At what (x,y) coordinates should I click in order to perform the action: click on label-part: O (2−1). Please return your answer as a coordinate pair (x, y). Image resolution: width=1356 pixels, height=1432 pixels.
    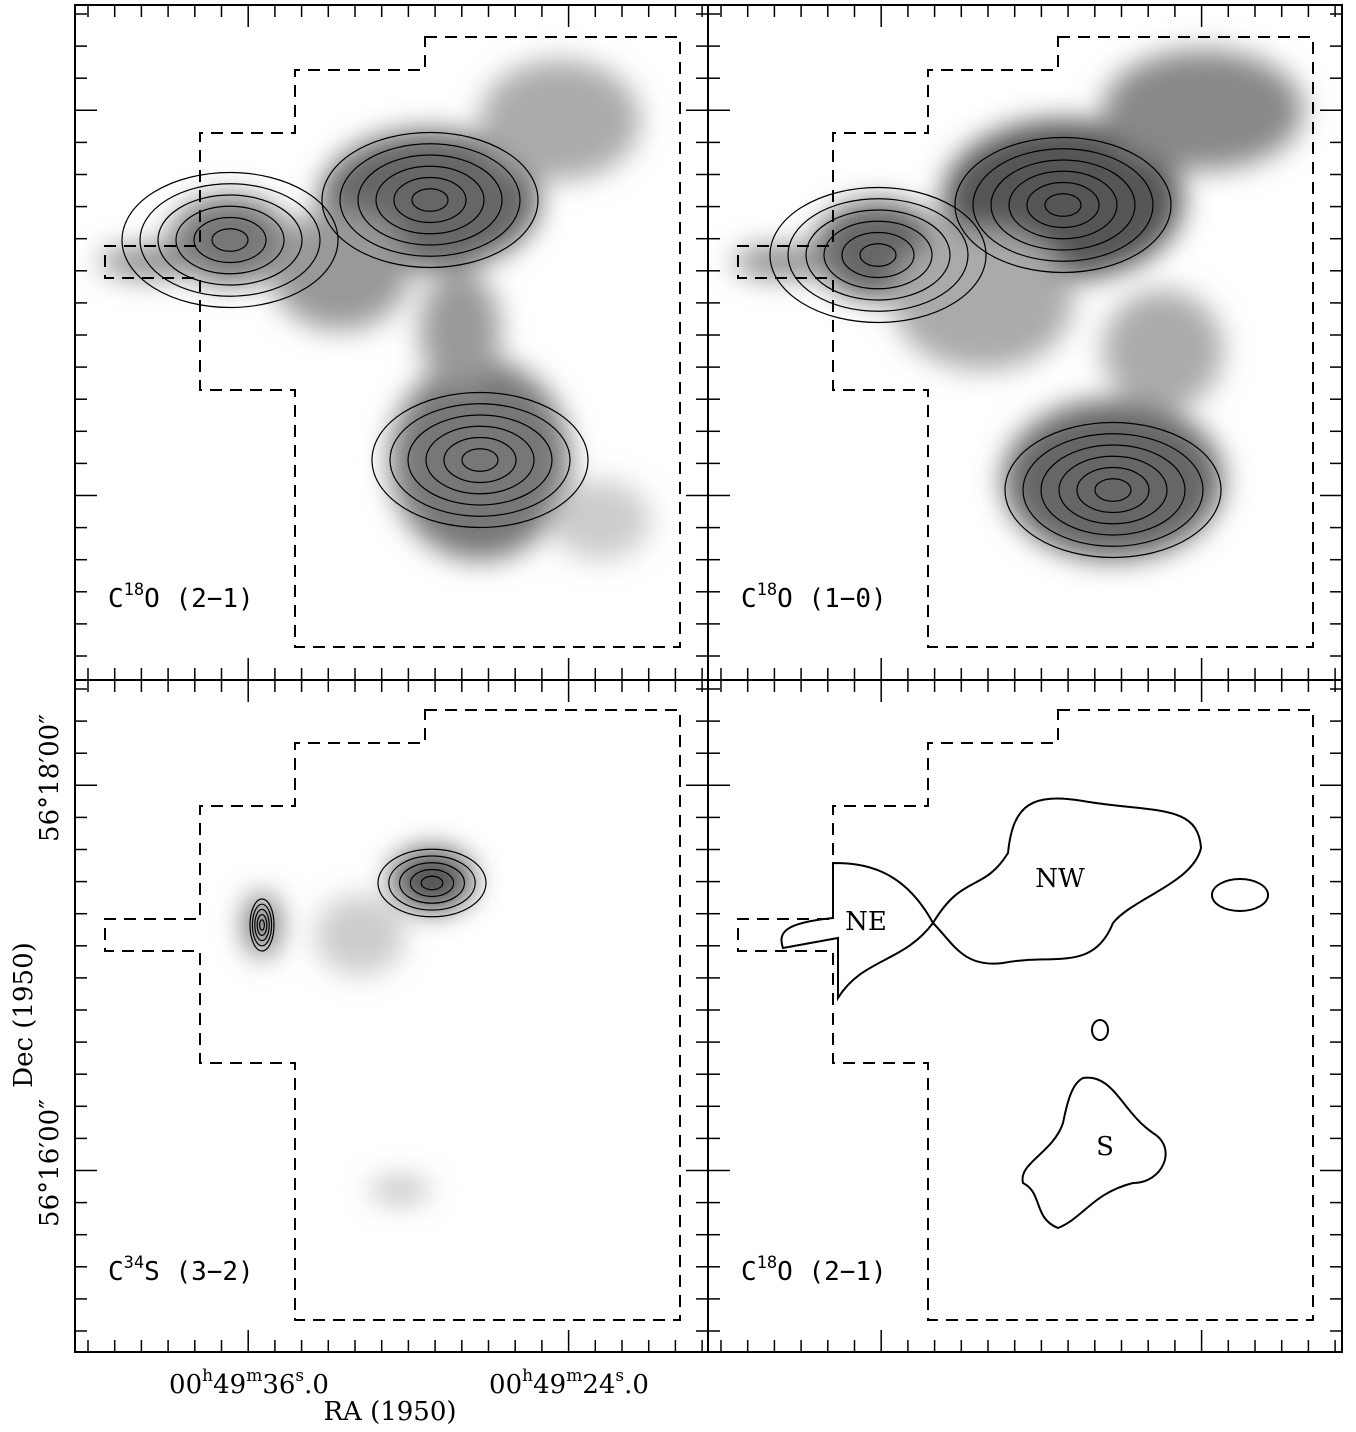
    Looking at the image, I should click on (199, 599).